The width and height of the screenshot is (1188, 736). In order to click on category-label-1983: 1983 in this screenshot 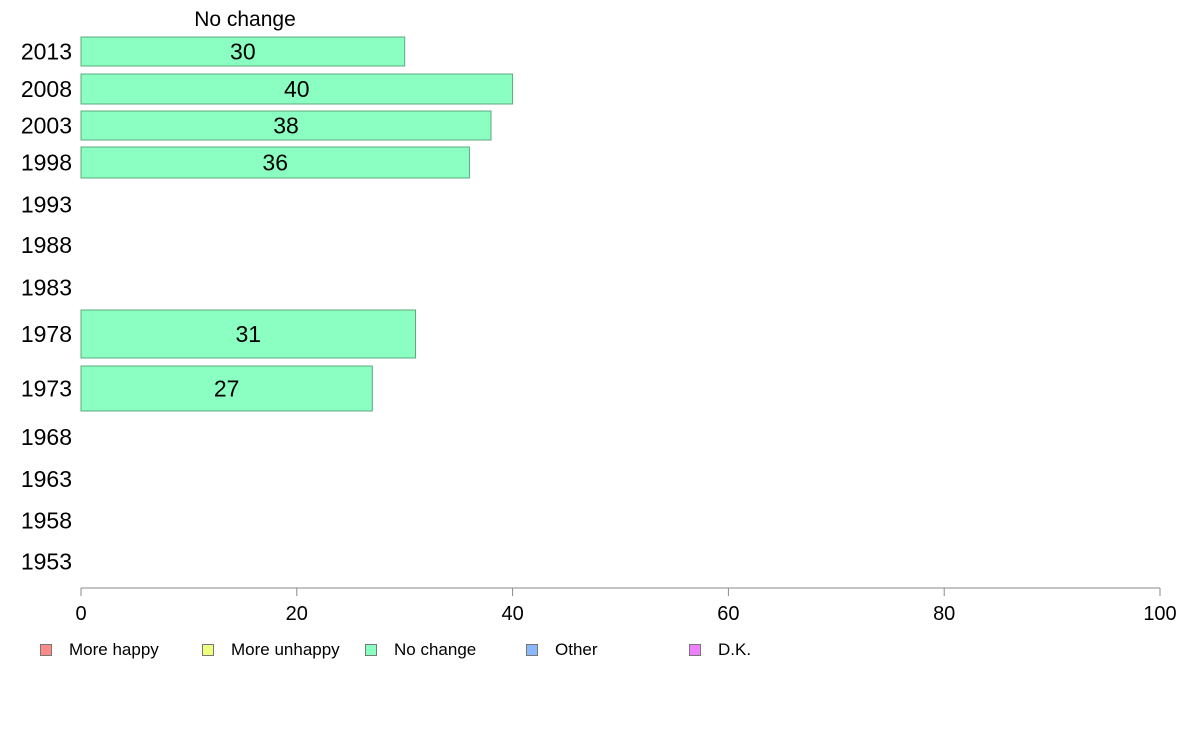, I will do `click(46, 288)`.